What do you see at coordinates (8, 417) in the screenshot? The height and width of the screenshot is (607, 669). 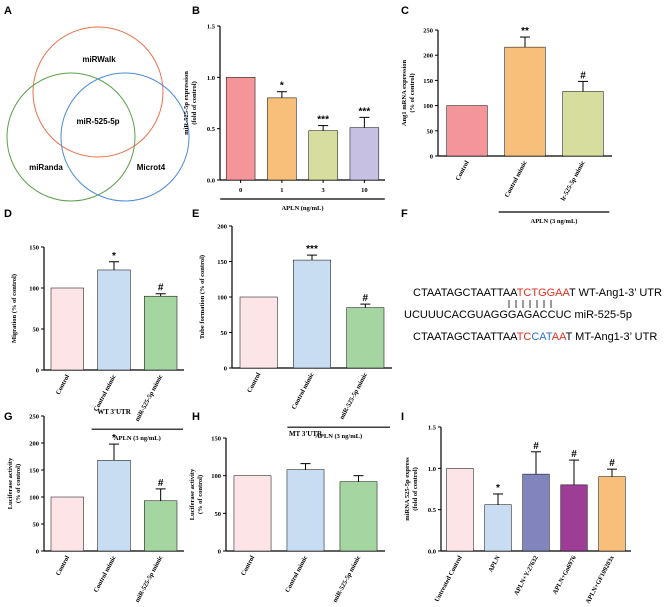 I see `panel-label-g: G` at bounding box center [8, 417].